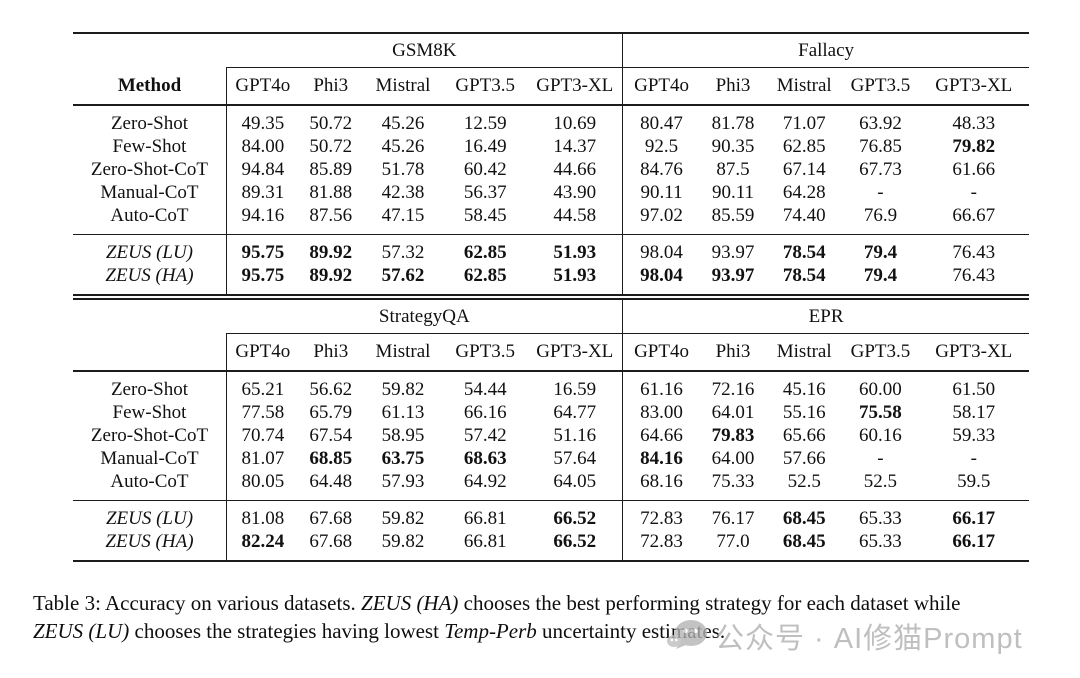 This screenshot has width=1080, height=678. What do you see at coordinates (804, 412) in the screenshot?
I see `value-cell: 55.16` at bounding box center [804, 412].